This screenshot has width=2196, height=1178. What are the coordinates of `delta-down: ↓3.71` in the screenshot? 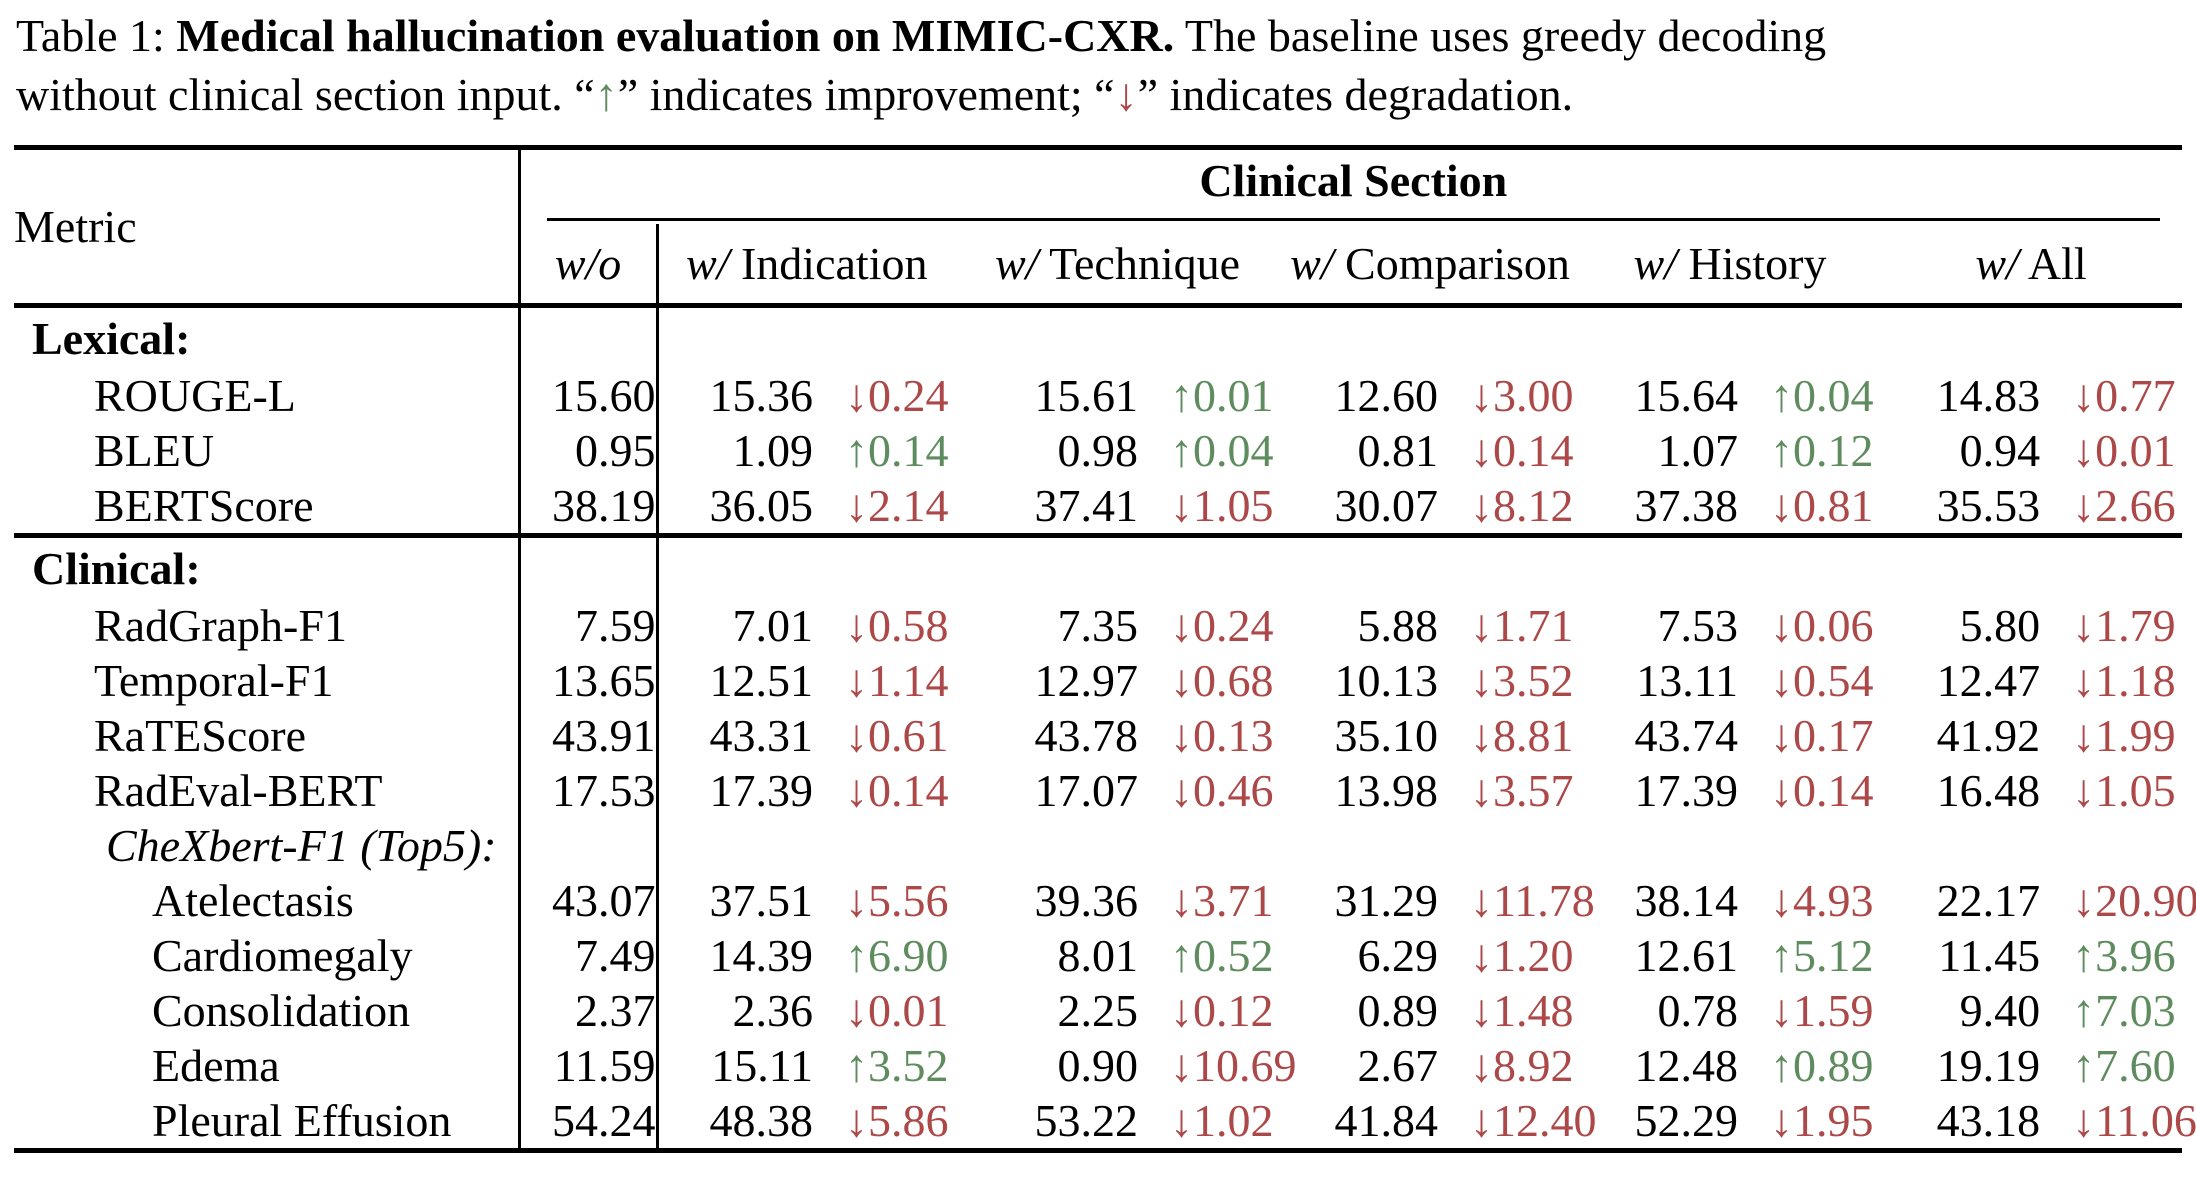 It's located at (1209, 900).